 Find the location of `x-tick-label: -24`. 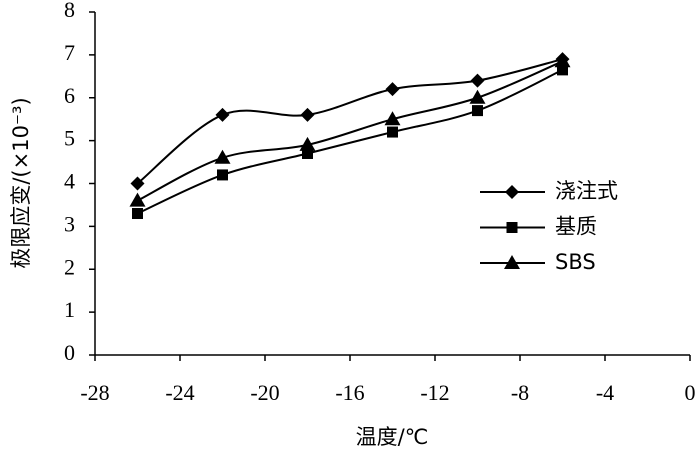

x-tick-label: -24 is located at coordinates (179, 392).